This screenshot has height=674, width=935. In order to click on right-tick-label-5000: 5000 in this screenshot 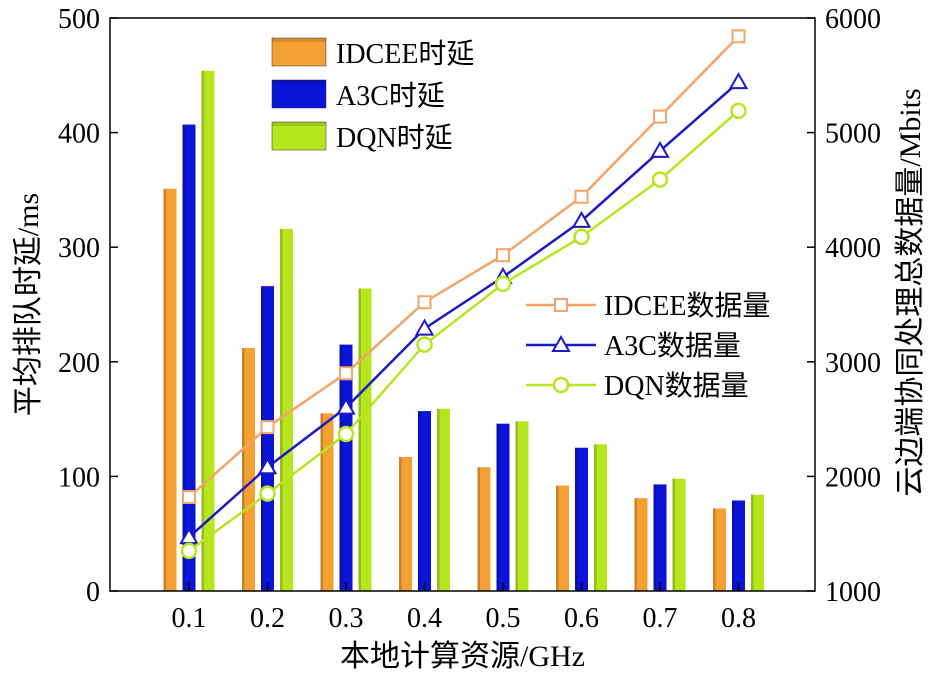, I will do `click(853, 134)`.